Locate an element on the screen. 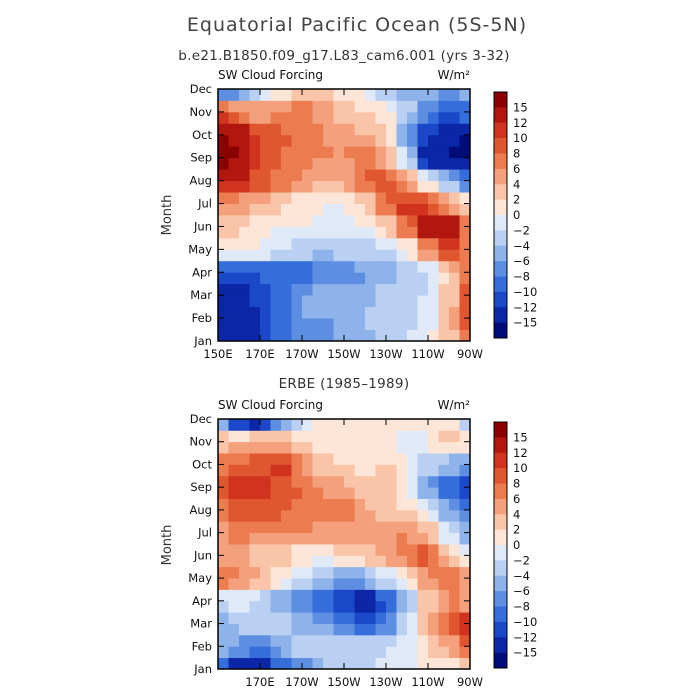 This screenshot has height=700, width=700. y-tick-label: Oct is located at coordinates (202, 135).